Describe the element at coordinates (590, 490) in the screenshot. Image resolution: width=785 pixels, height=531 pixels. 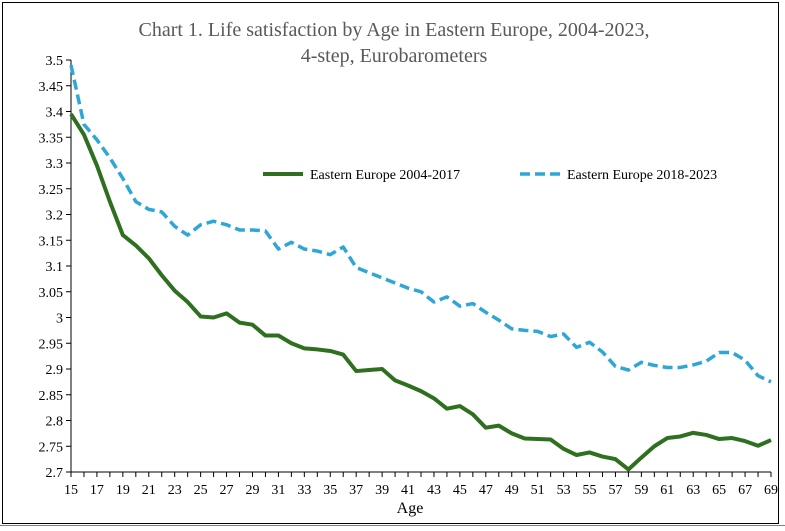
I see `x-tick-label-55: 55` at that location.